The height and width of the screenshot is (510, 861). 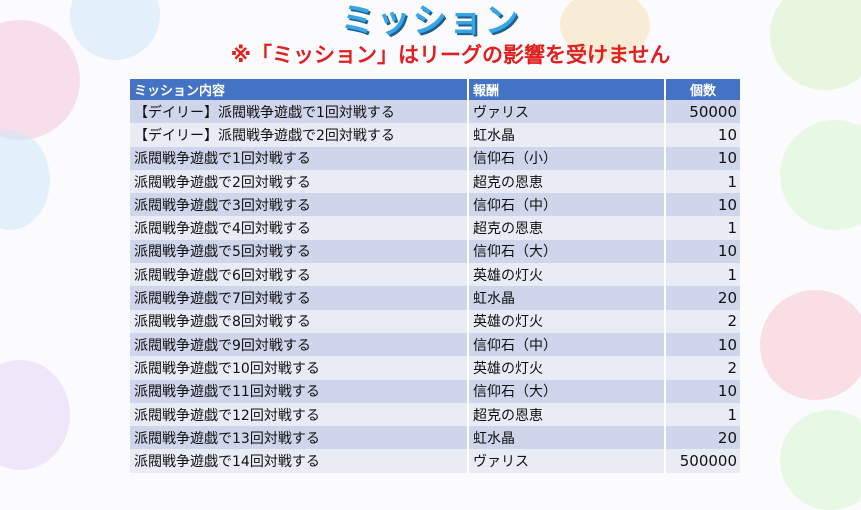 I want to click on table-row: 派閥戦争遊戯で12回対戦する 超克の恩恵 1, so click(x=435, y=414).